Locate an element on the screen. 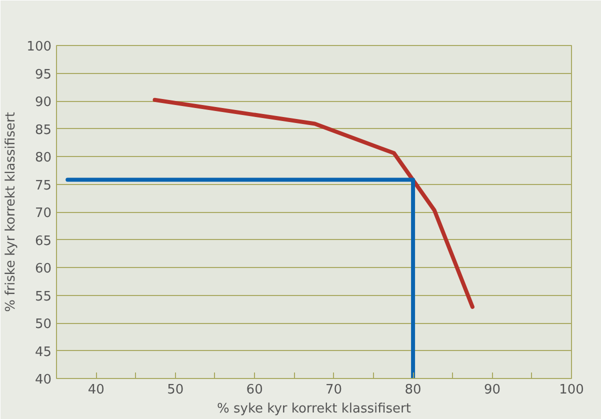 This screenshot has width=601, height=419. y-tick-label: 95 is located at coordinates (43, 74).